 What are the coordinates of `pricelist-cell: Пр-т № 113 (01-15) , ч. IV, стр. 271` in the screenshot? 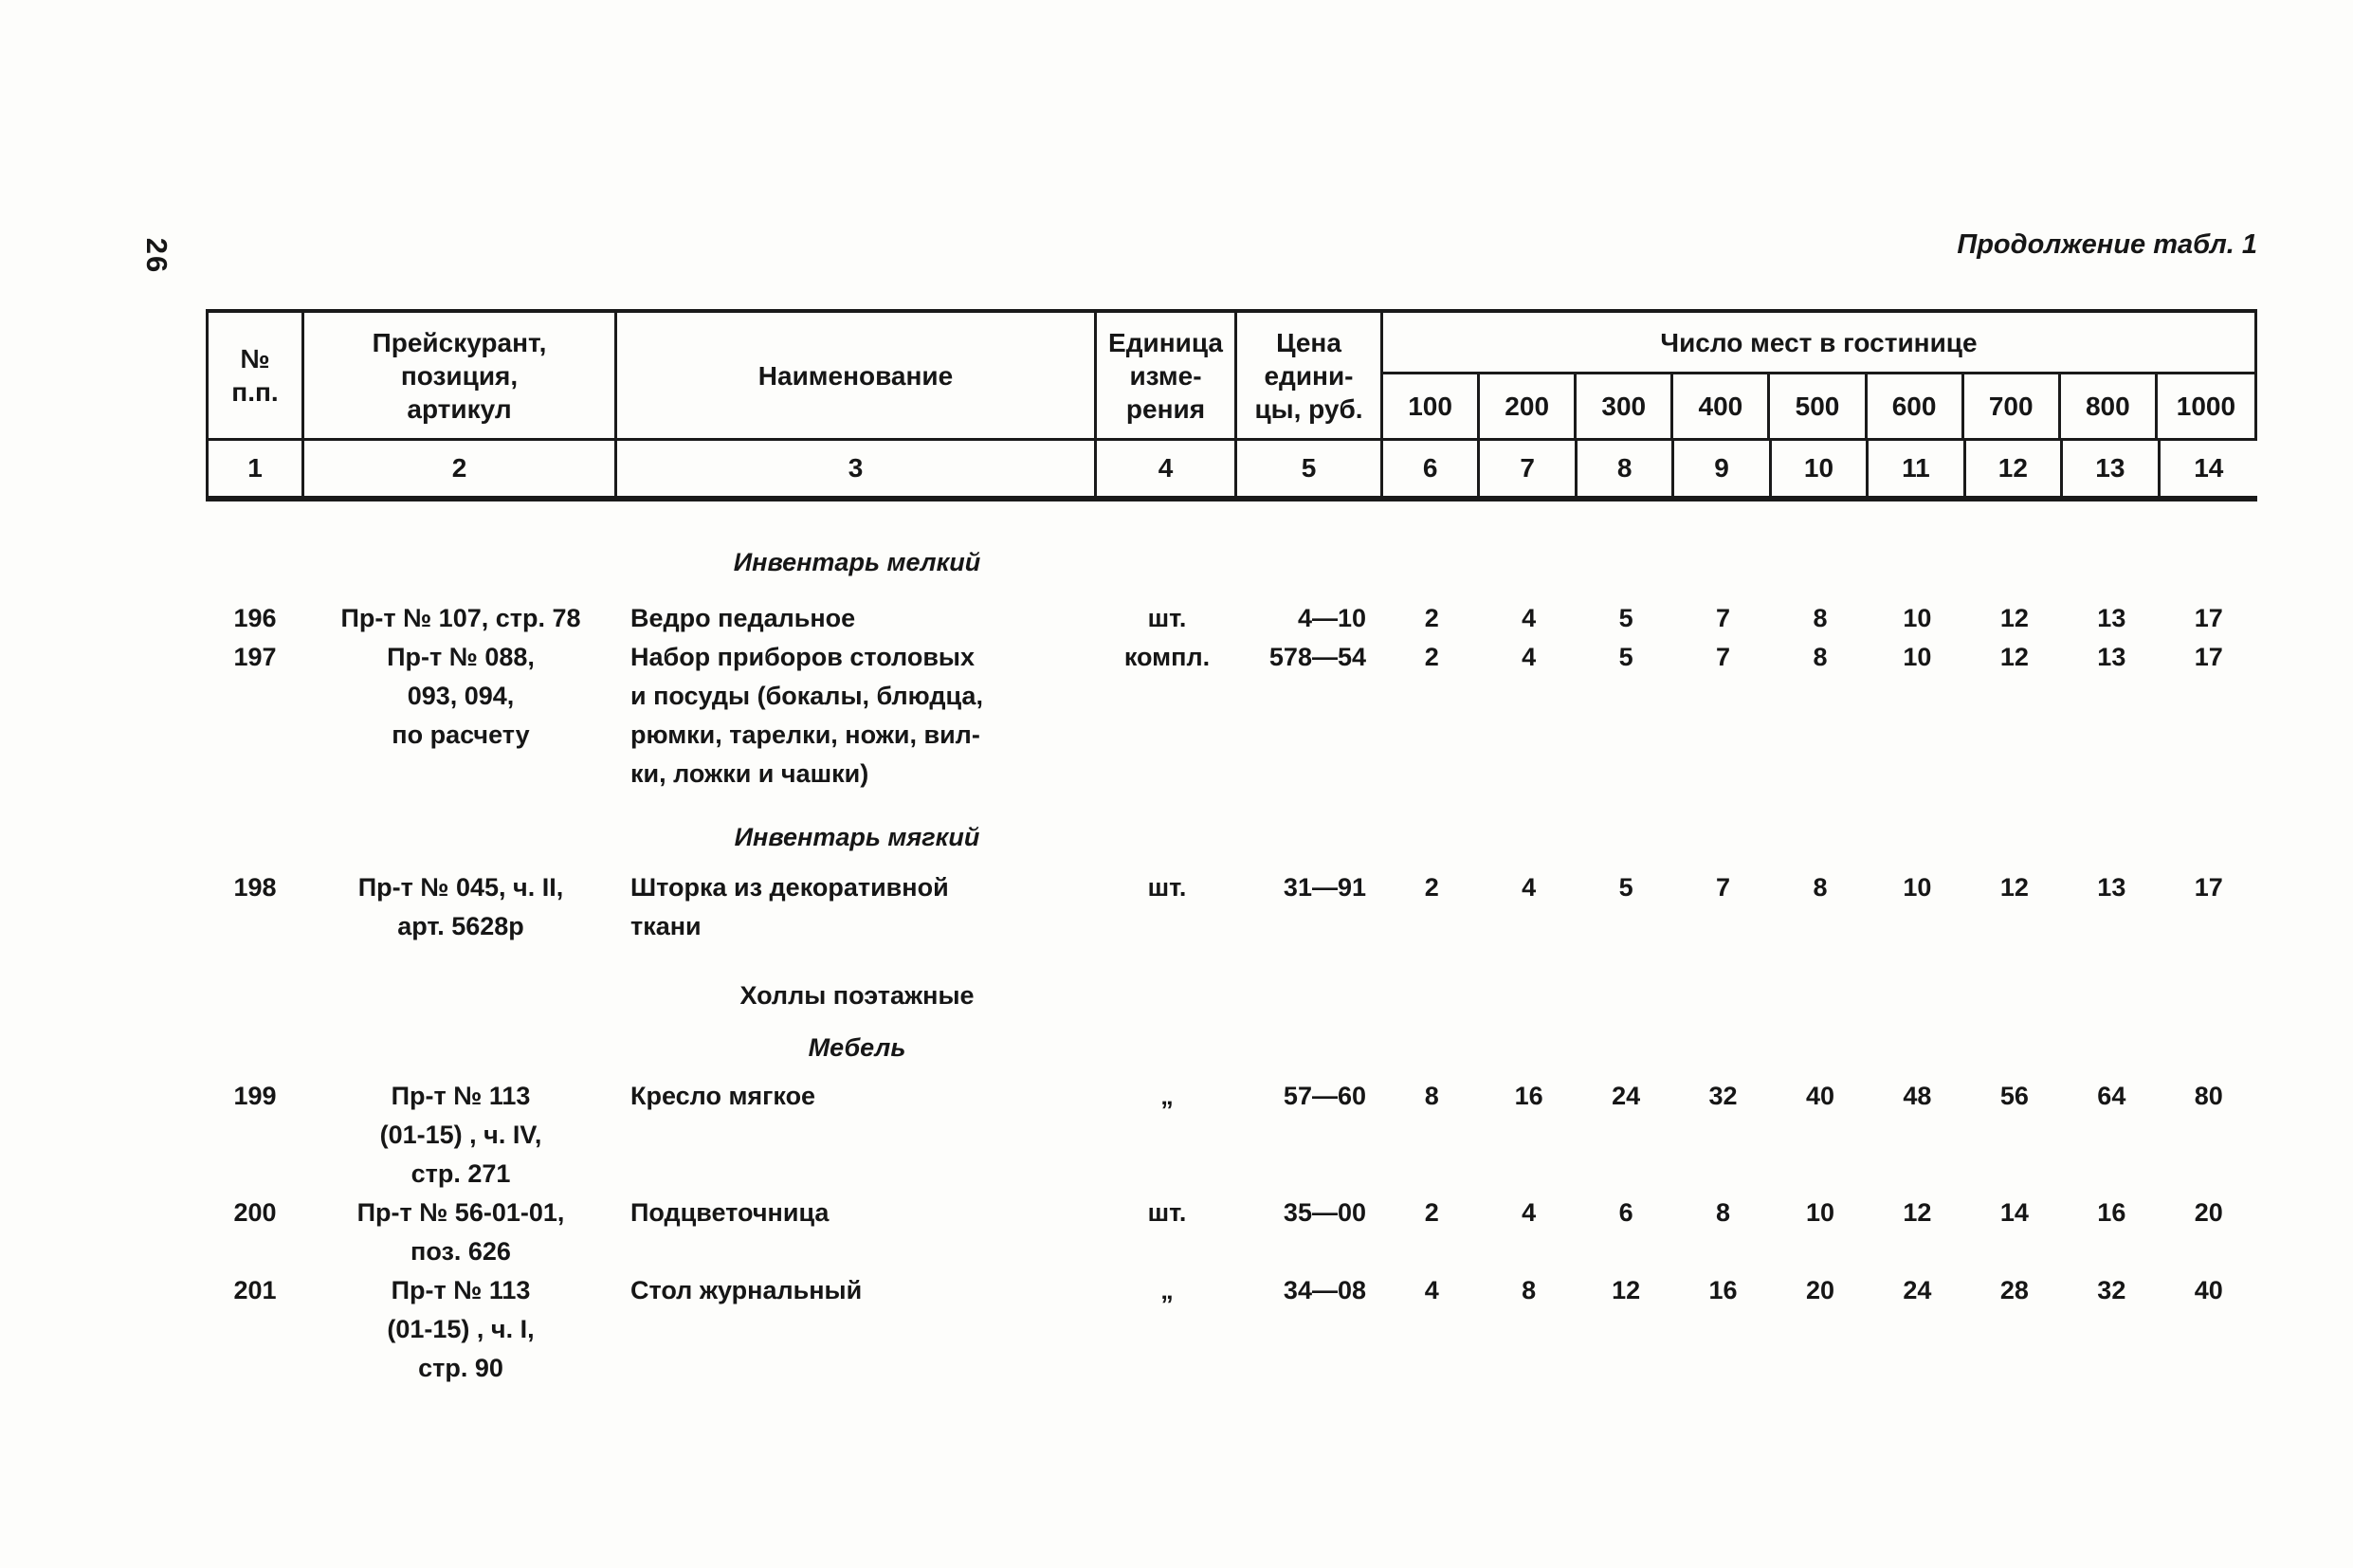 It's located at (460, 1135).